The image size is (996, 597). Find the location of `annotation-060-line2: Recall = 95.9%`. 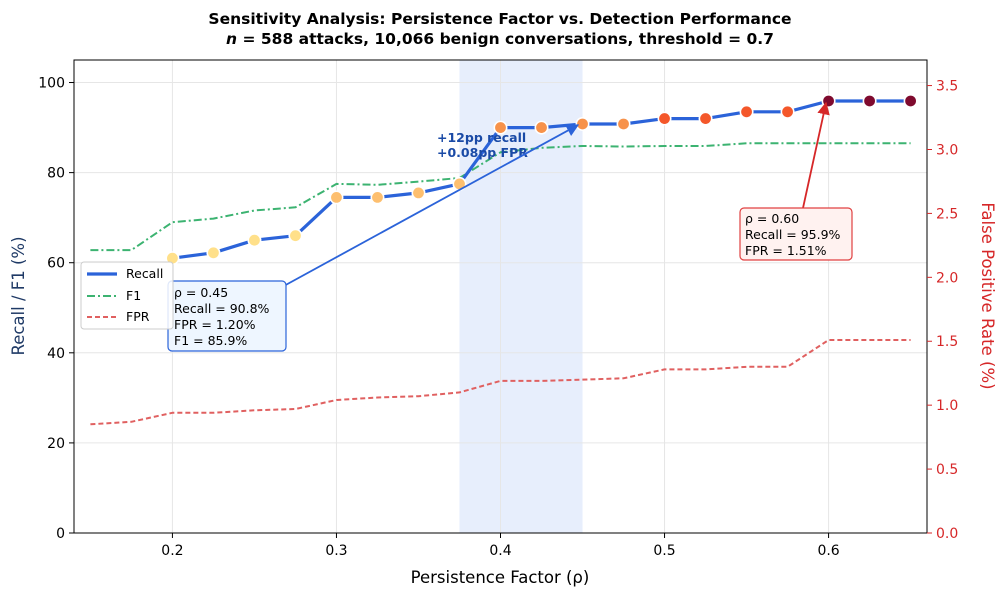

annotation-060-line2: Recall = 95.9% is located at coordinates (793, 234).